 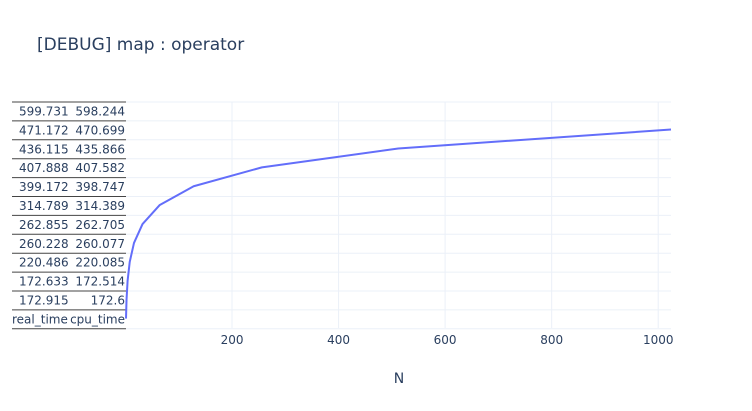 I want to click on cell-cpu-time: 220.085, so click(x=100, y=263).